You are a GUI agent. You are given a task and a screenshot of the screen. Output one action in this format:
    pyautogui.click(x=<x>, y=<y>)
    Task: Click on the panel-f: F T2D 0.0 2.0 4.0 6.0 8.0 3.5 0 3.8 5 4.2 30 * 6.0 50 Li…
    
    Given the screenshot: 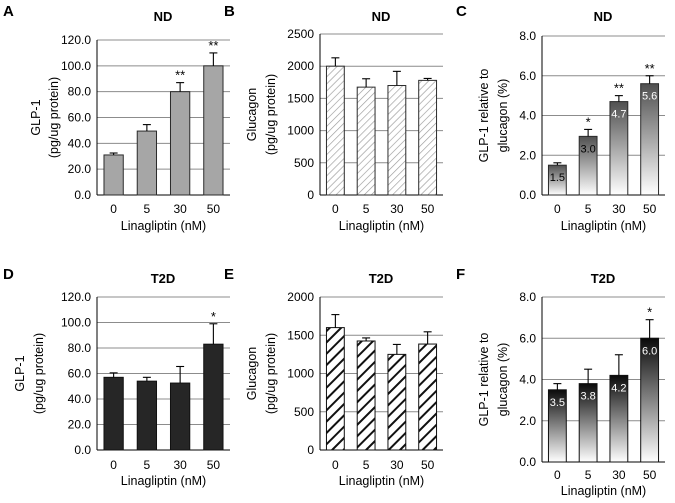 What is the action you would take?
    pyautogui.click(x=560, y=382)
    